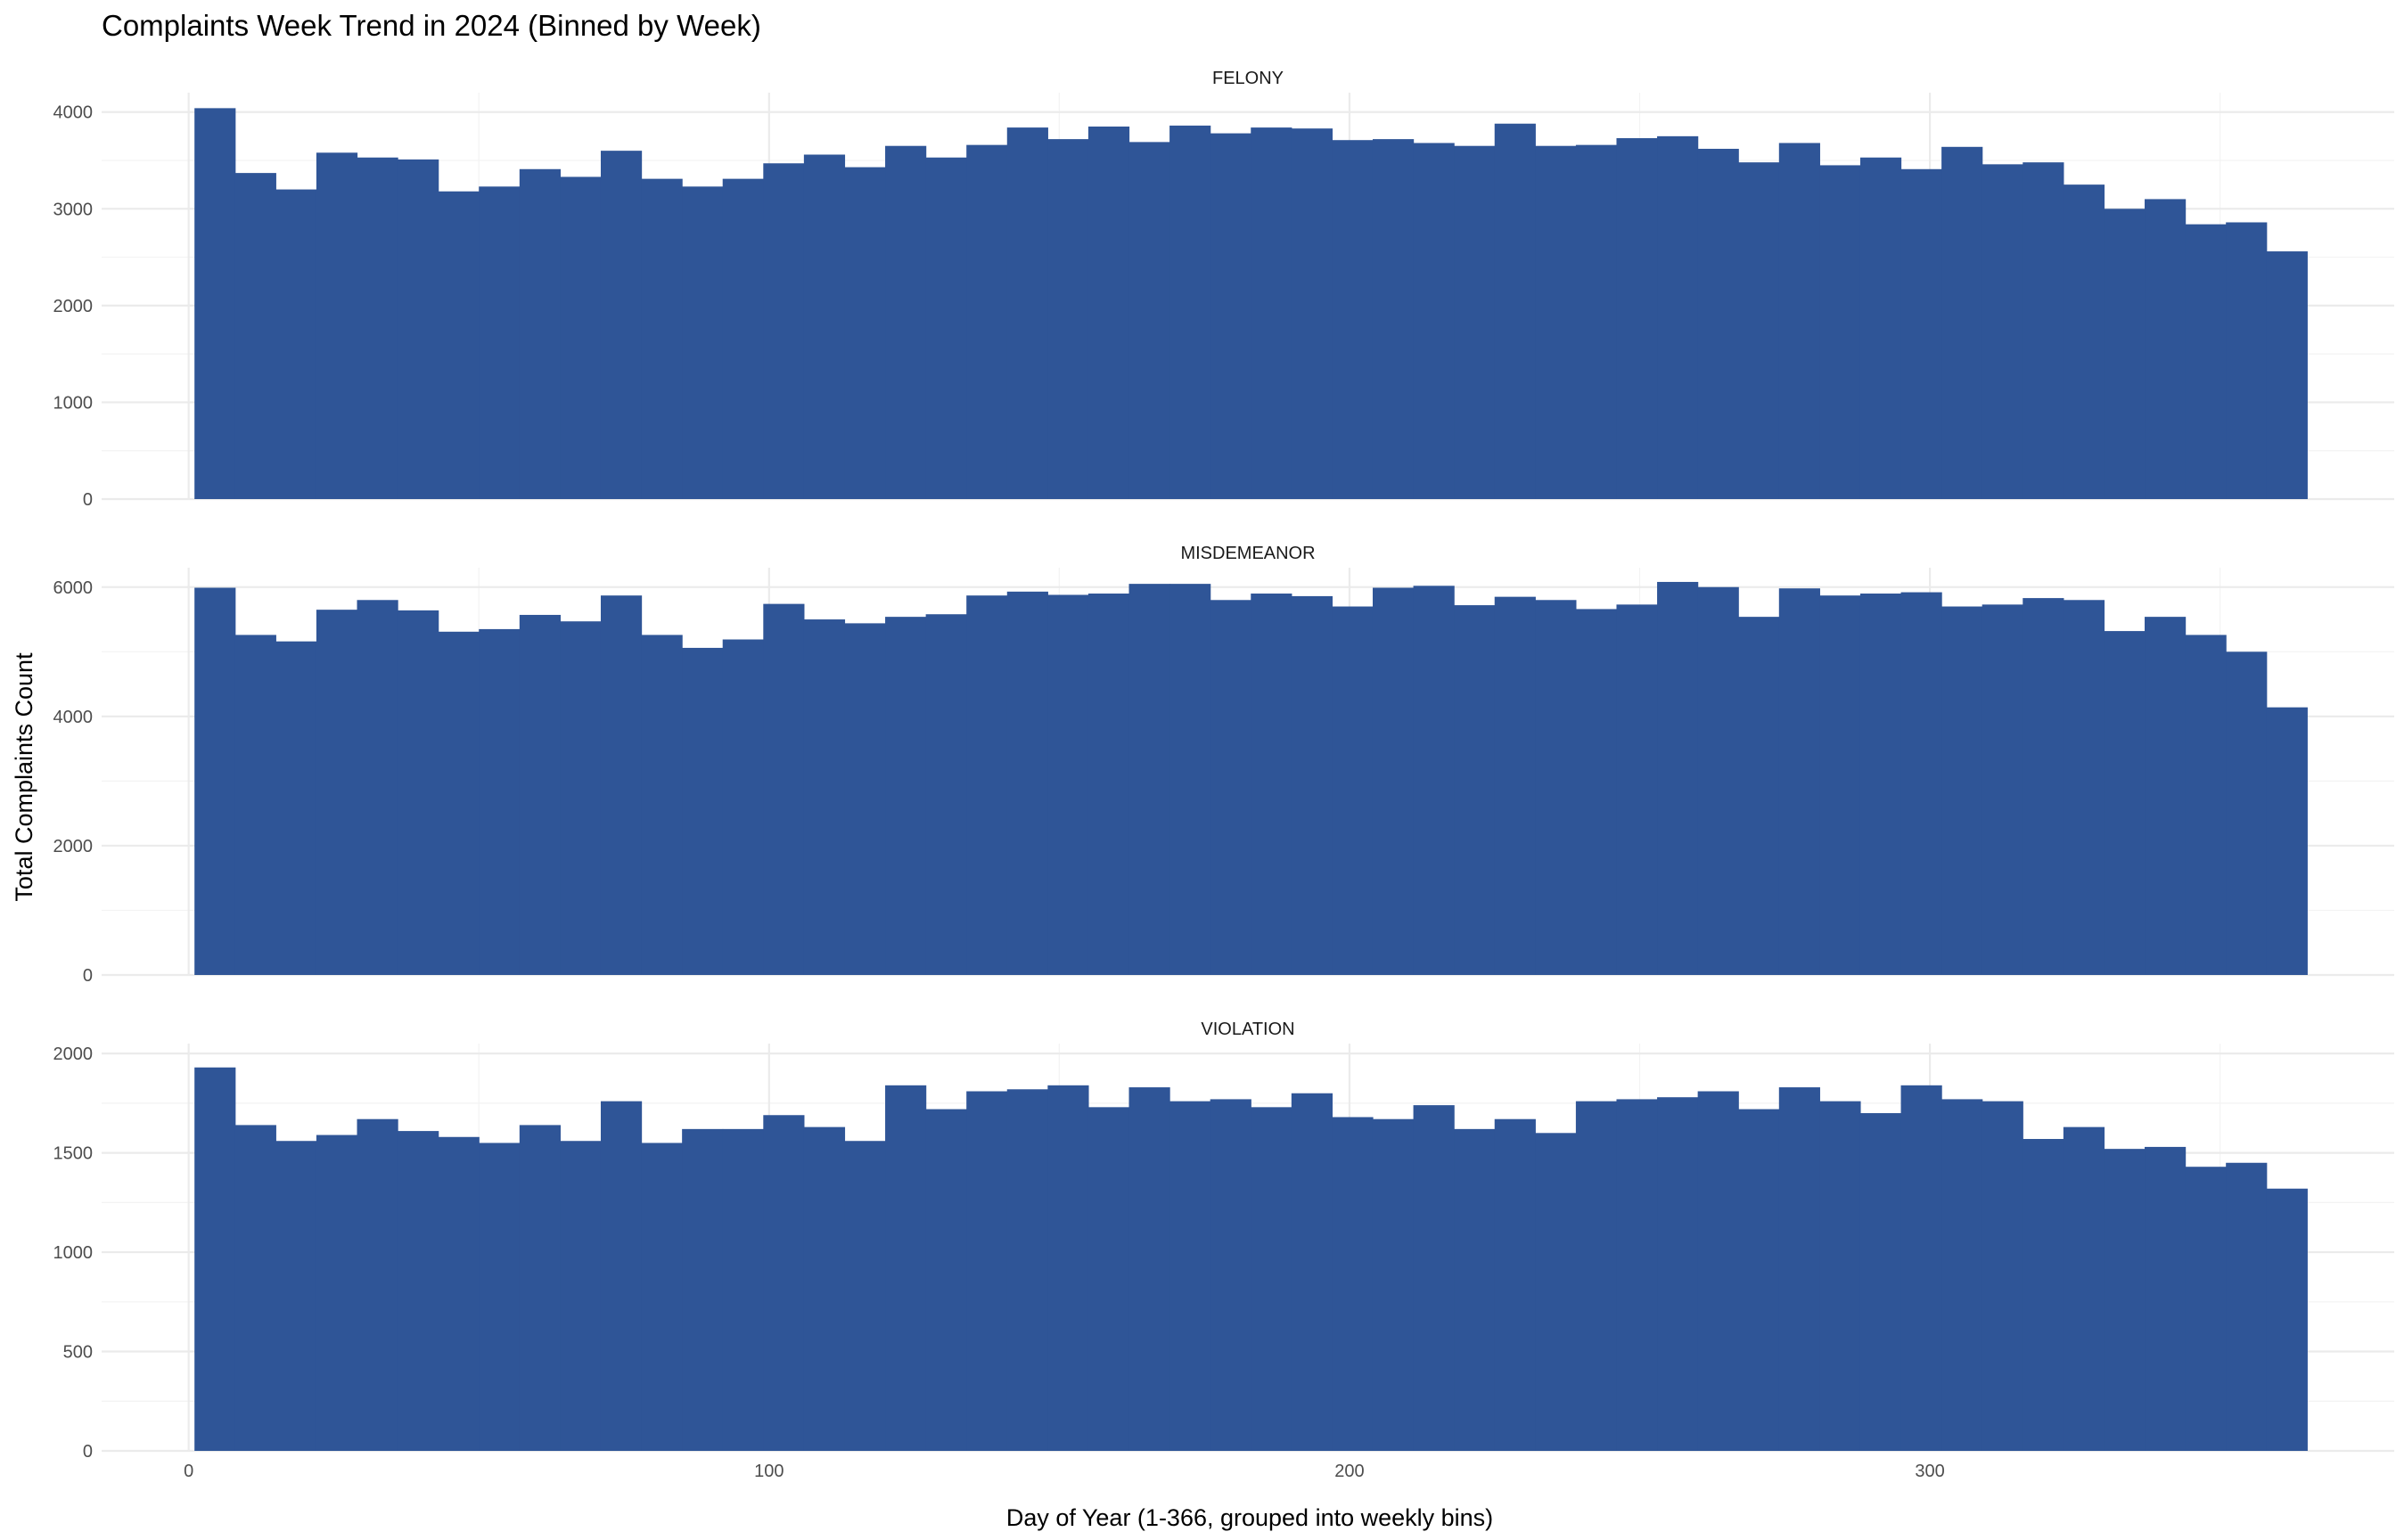 This screenshot has height=1540, width=2396. Describe the element at coordinates (769, 1471) in the screenshot. I see `x-tick-label: 100` at that location.